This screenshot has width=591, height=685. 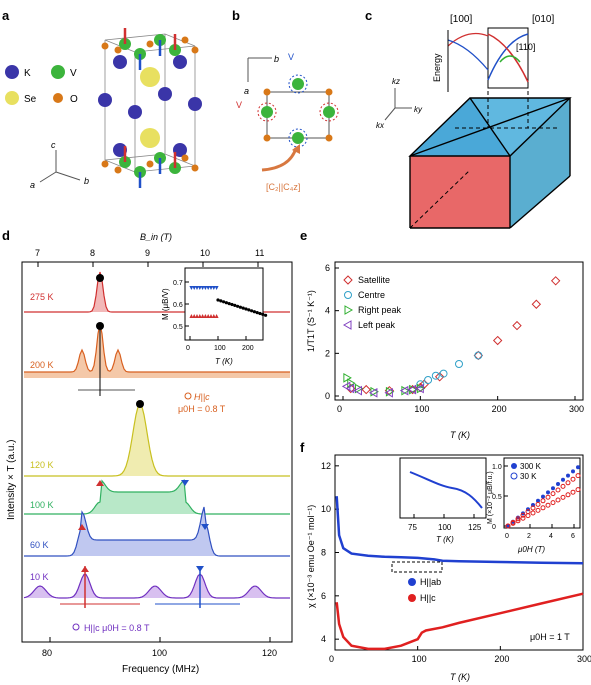 What do you see at coordinates (412, 527) in the screenshot?
I see `f-inset1-xtick-label: 75` at bounding box center [412, 527].